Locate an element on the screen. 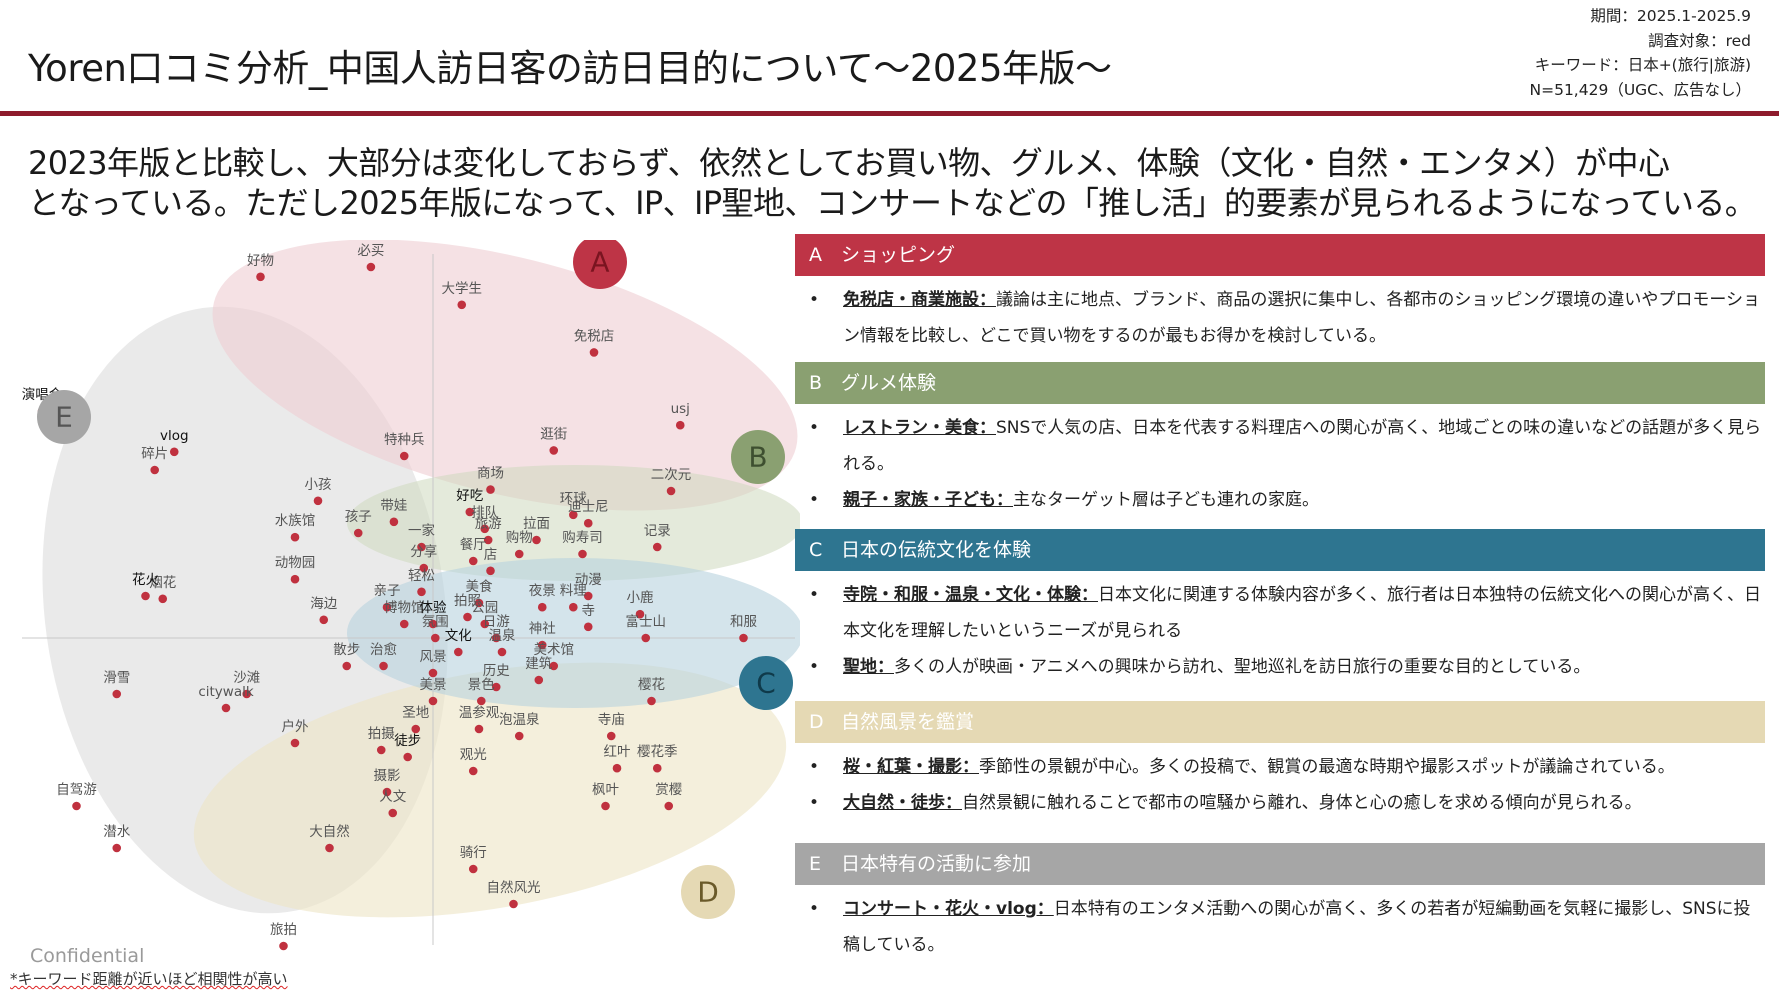  category-letter: D is located at coordinates (816, 722).